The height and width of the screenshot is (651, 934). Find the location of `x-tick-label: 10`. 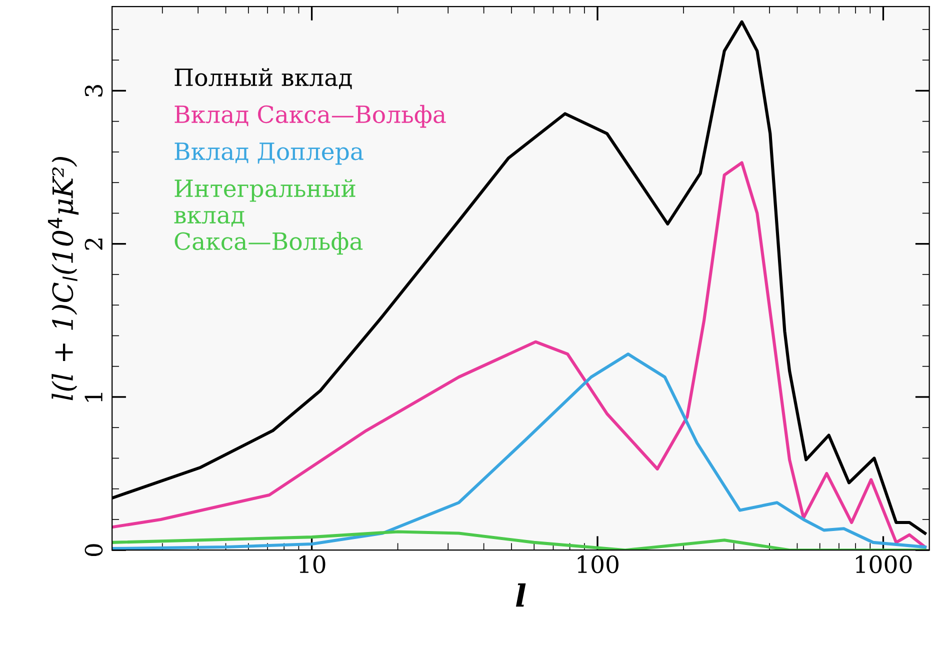

x-tick-label: 10 is located at coordinates (313, 564).